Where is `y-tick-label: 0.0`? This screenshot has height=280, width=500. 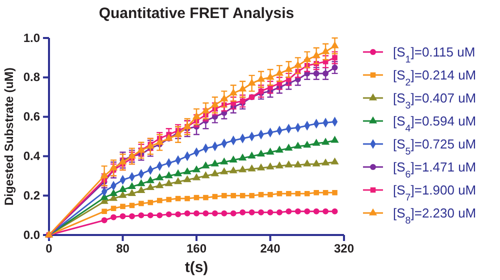 y-tick-label: 0.0 is located at coordinates (31, 235).